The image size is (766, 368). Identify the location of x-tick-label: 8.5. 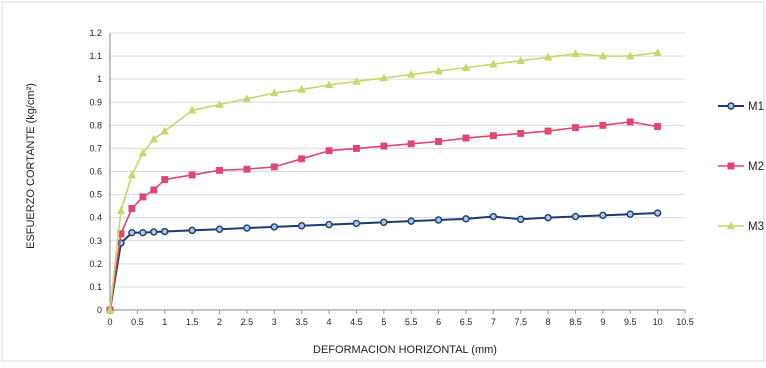
(575, 322).